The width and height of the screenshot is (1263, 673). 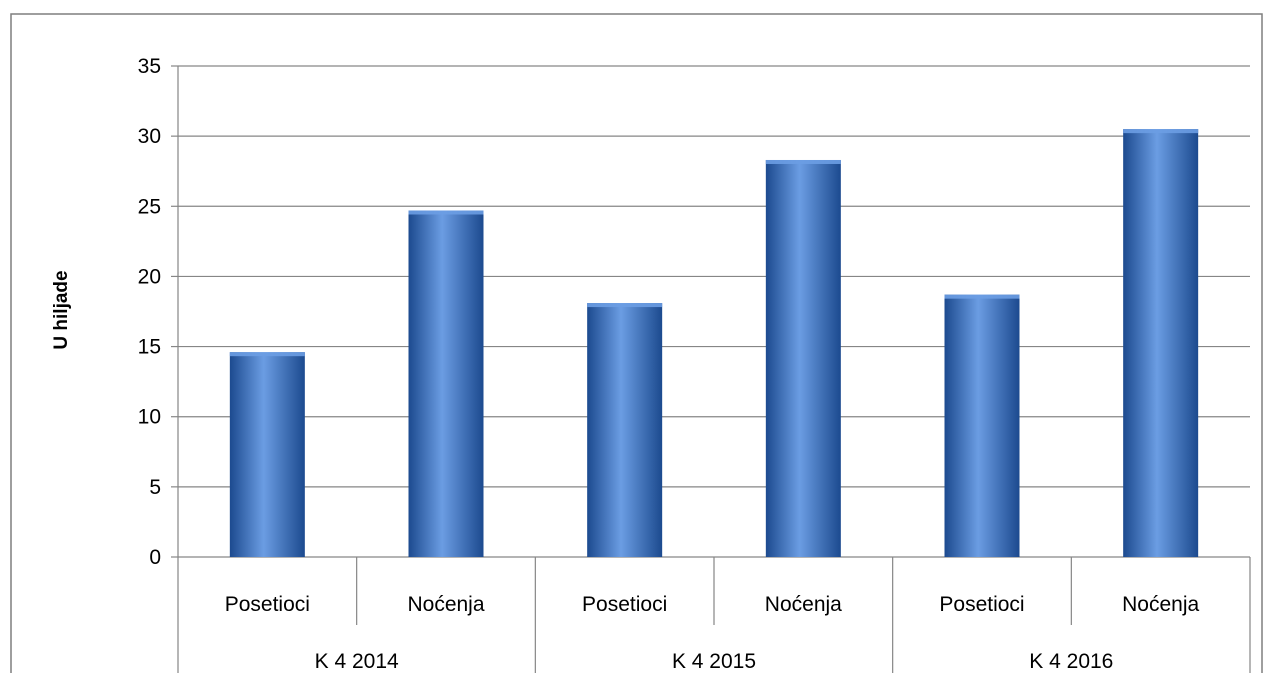 I want to click on y-tick-label: 5, so click(x=155, y=487).